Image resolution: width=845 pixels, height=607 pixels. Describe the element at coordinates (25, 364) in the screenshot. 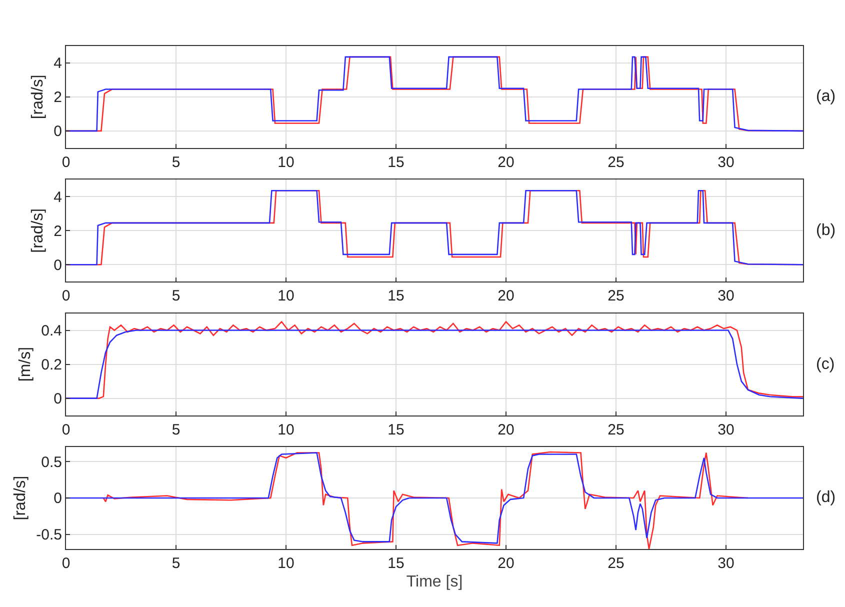

I see `y-axis-title: [m/s]` at that location.